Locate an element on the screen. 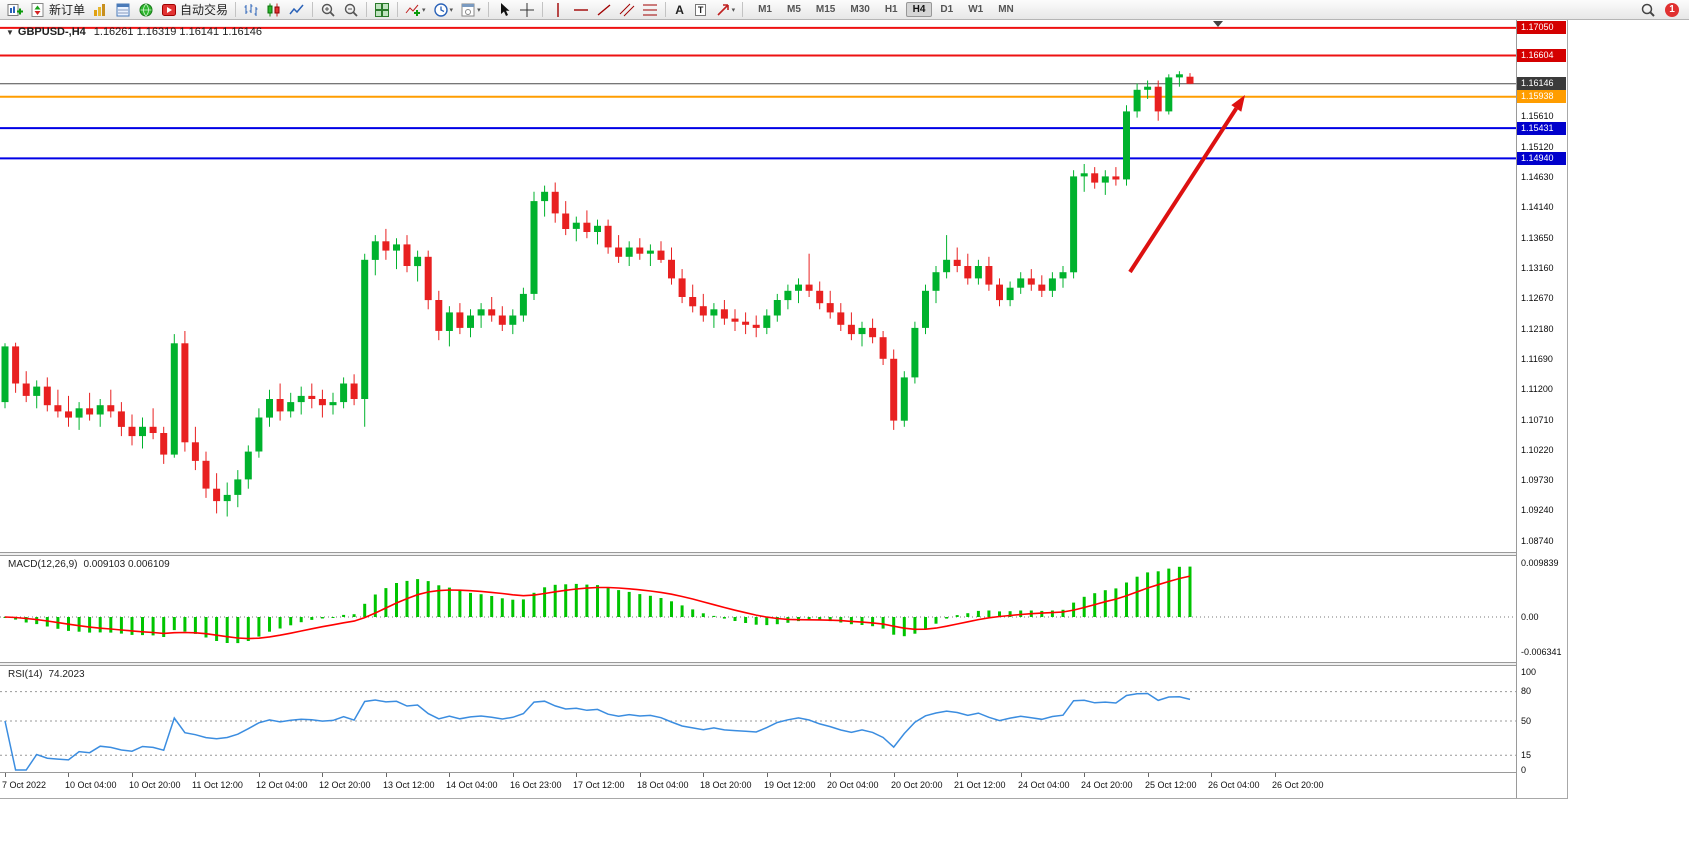  chevron-down-icon: ▾ is located at coordinates (451, 10).